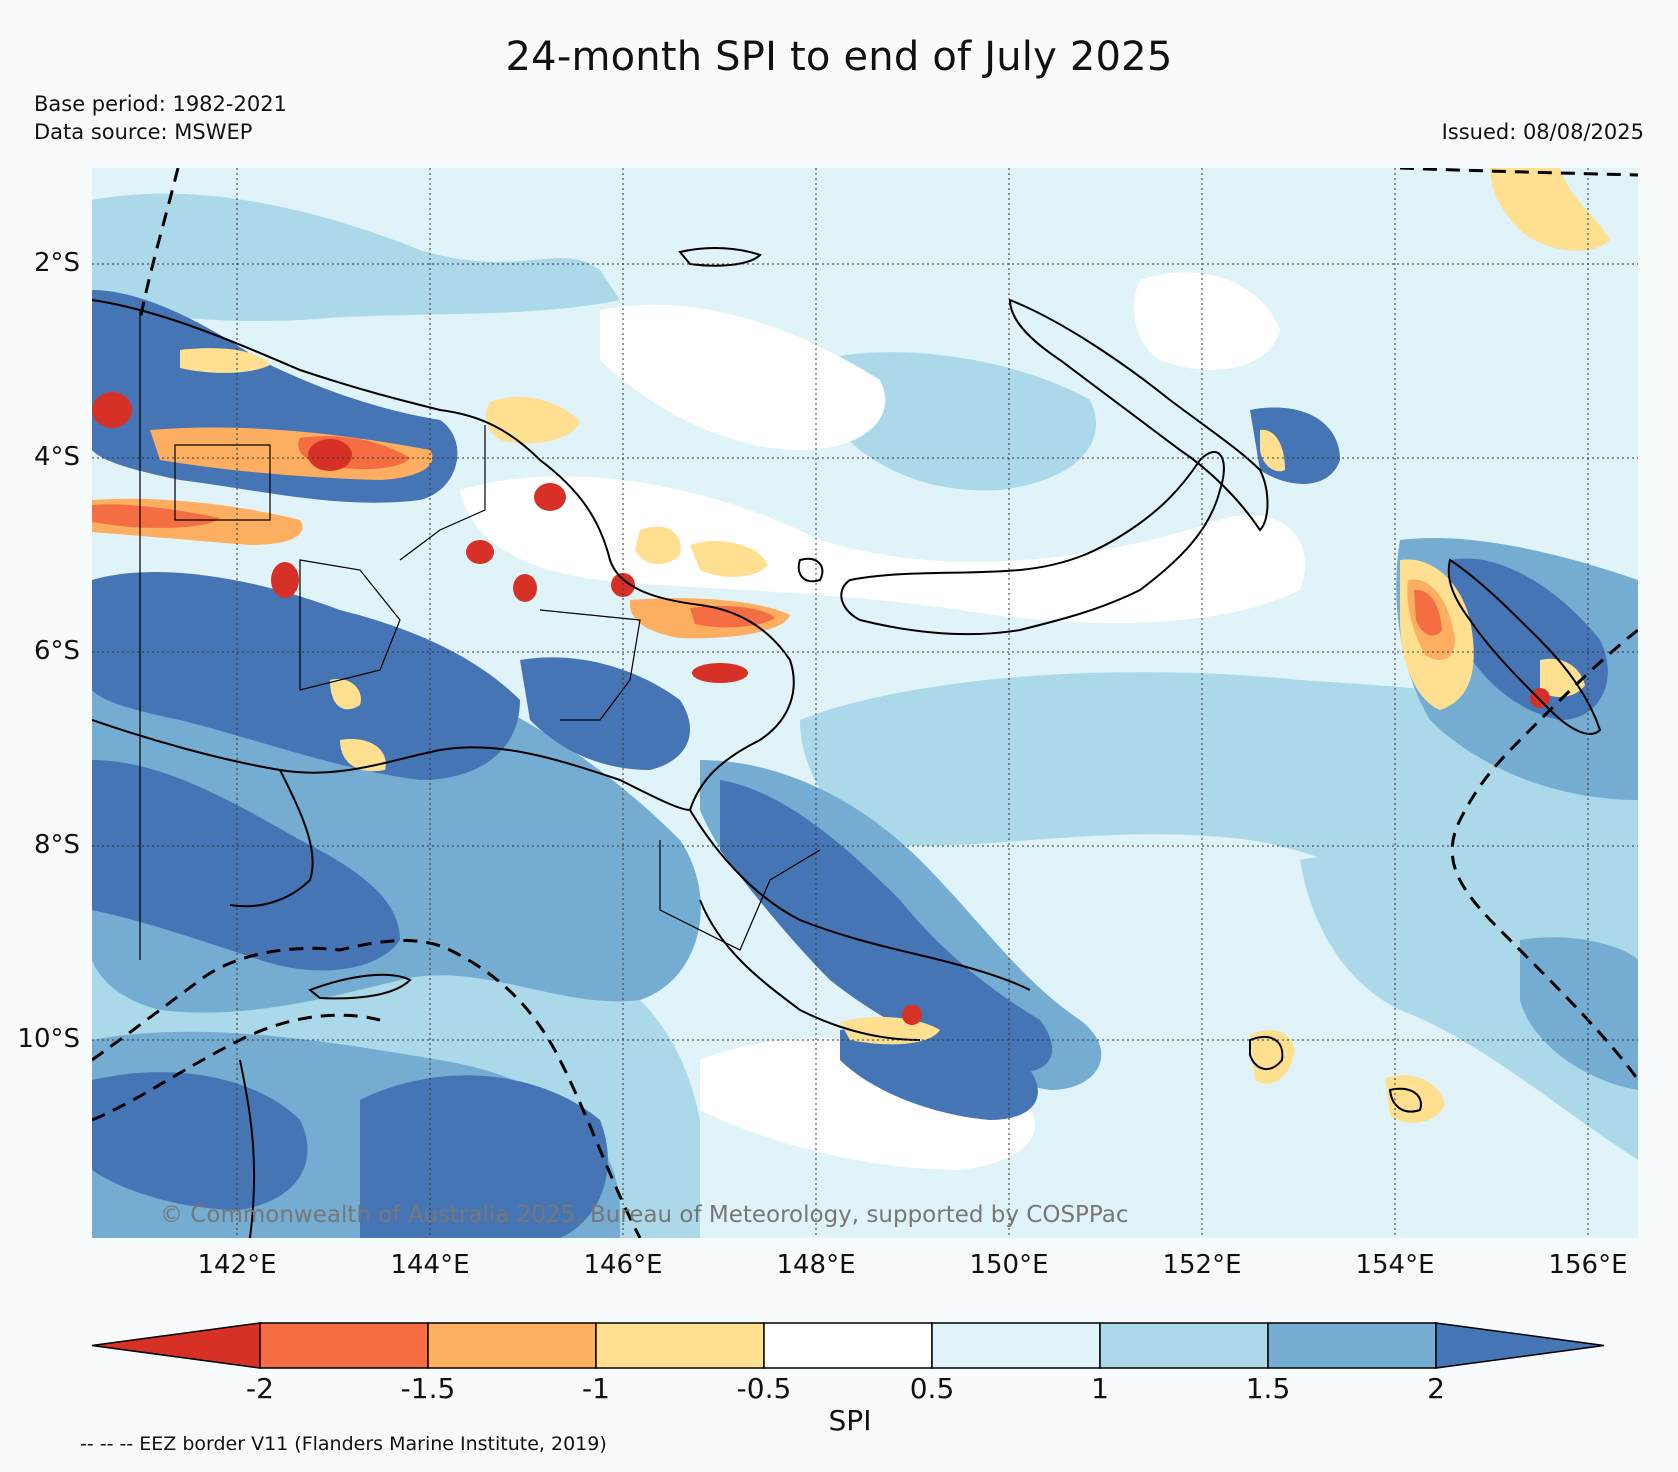  I want to click on coast-new-britain, so click(1032, 543).